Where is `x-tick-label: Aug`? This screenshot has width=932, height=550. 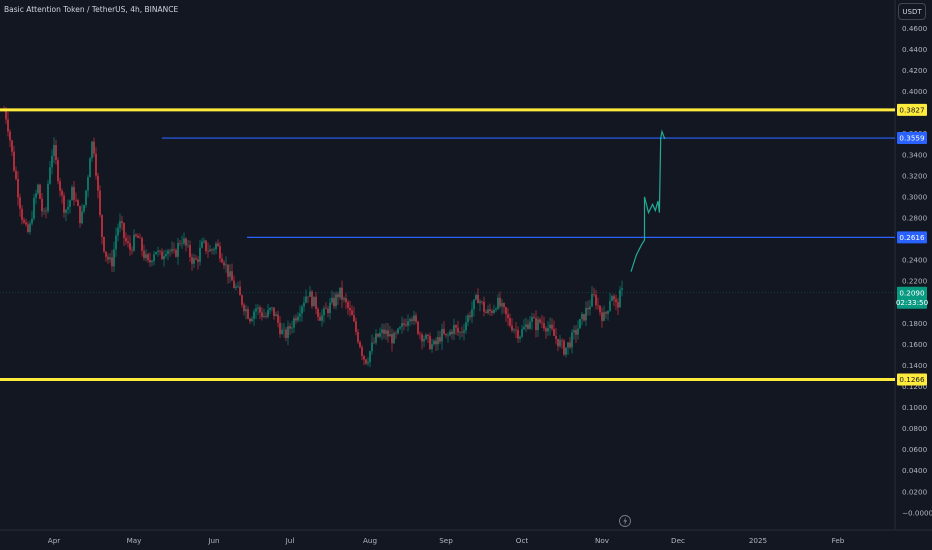
x-tick-label: Aug is located at coordinates (370, 540).